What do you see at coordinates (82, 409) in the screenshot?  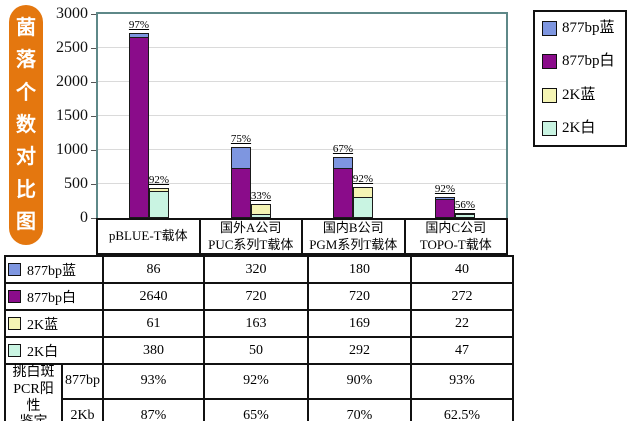 I see `pcr-sub-label-cell: 2Kb` at bounding box center [82, 409].